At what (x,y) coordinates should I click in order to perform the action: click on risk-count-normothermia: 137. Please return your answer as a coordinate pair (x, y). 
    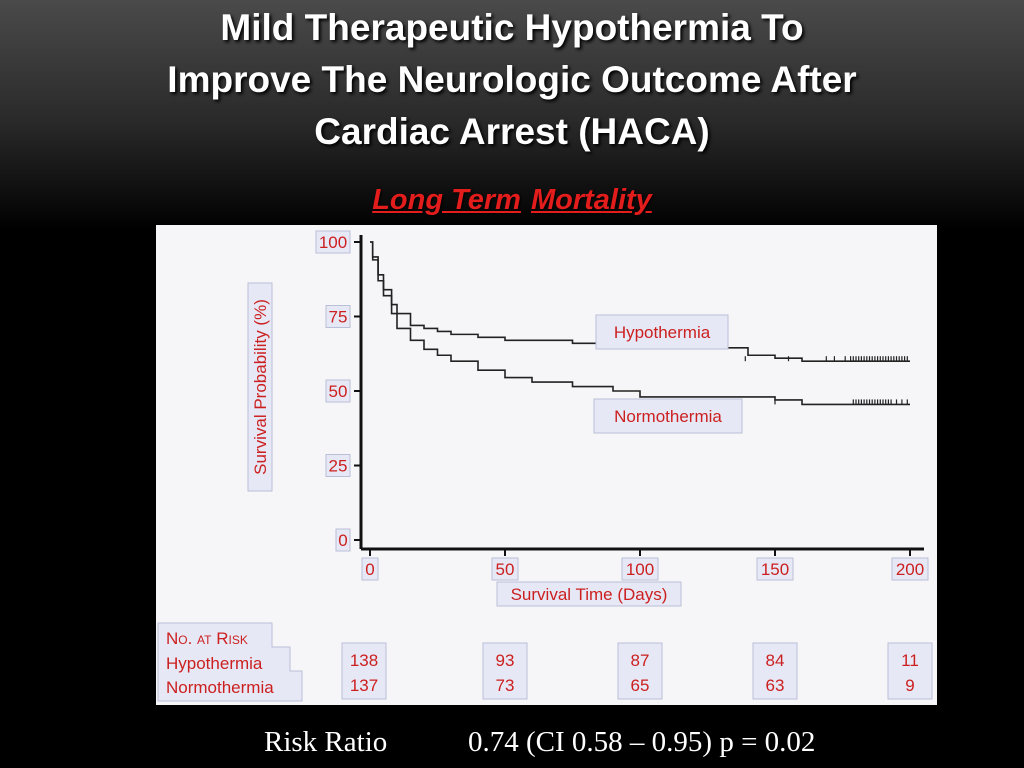
    Looking at the image, I should click on (364, 685).